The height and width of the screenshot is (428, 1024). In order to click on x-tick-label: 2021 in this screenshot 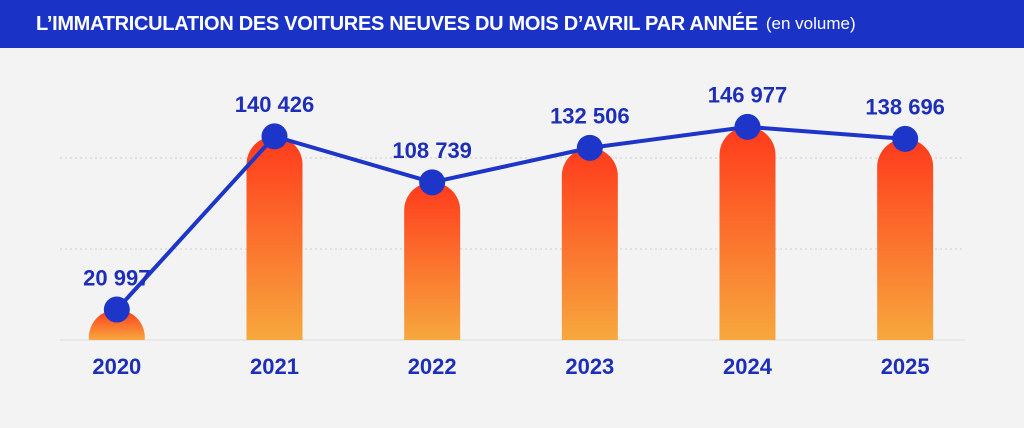, I will do `click(274, 366)`.